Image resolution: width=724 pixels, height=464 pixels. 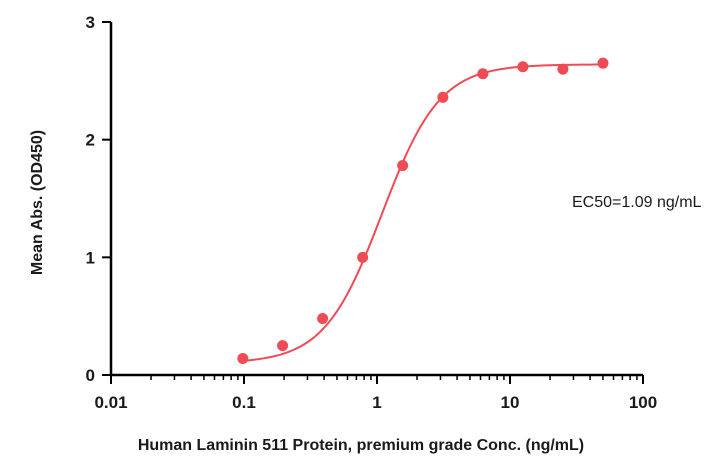 I want to click on y-axis-title: Mean Abs. (OD450), so click(x=37, y=202).